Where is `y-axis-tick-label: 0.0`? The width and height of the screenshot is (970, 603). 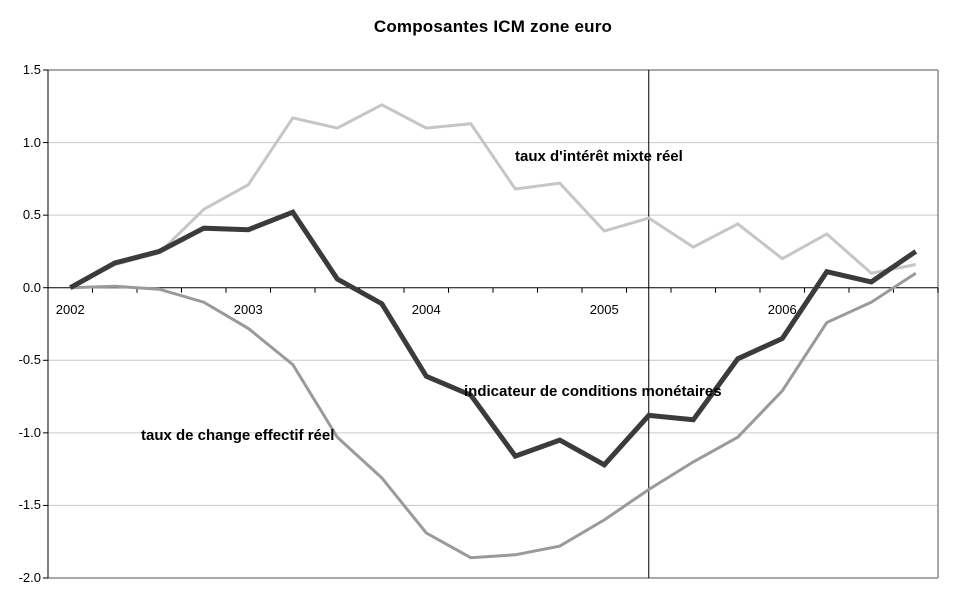 y-axis-tick-label: 0.0 is located at coordinates (31, 287).